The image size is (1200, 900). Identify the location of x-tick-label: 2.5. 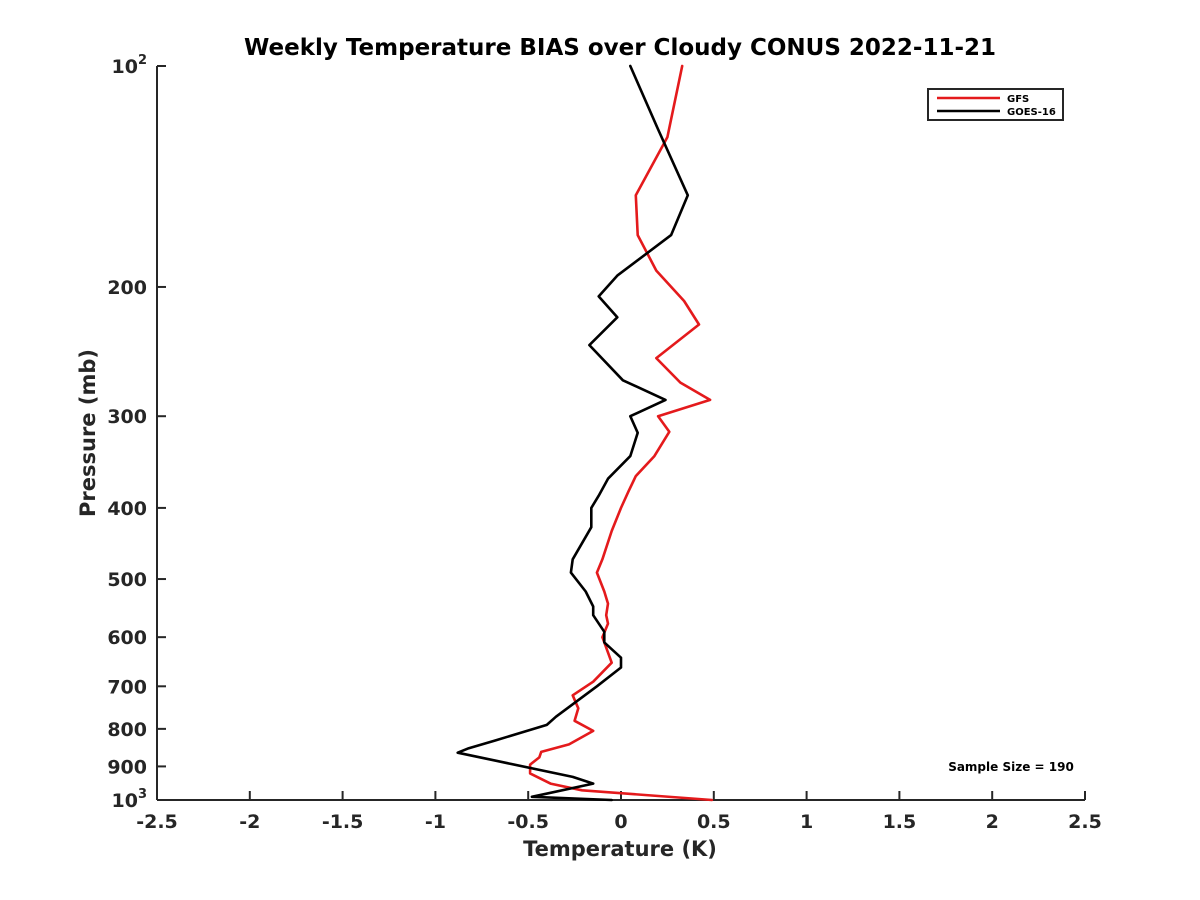
(1085, 822).